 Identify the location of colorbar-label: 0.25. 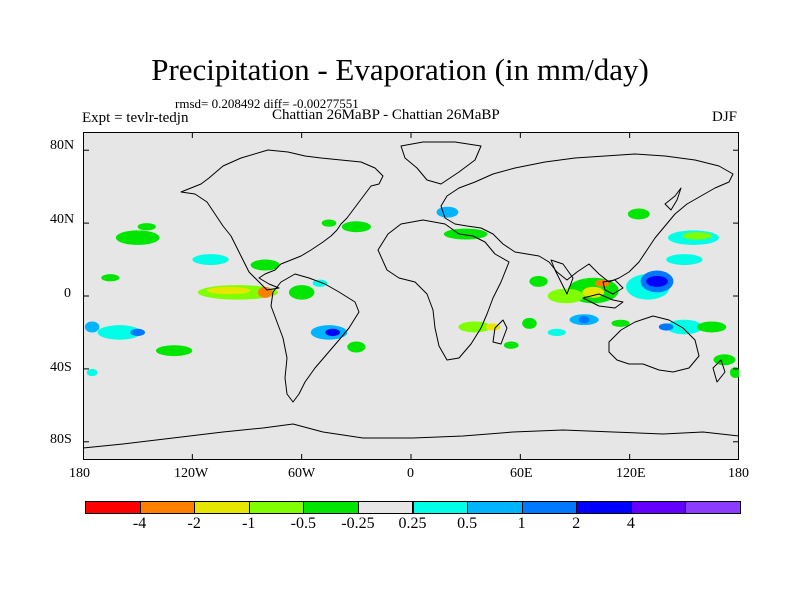
(412, 523).